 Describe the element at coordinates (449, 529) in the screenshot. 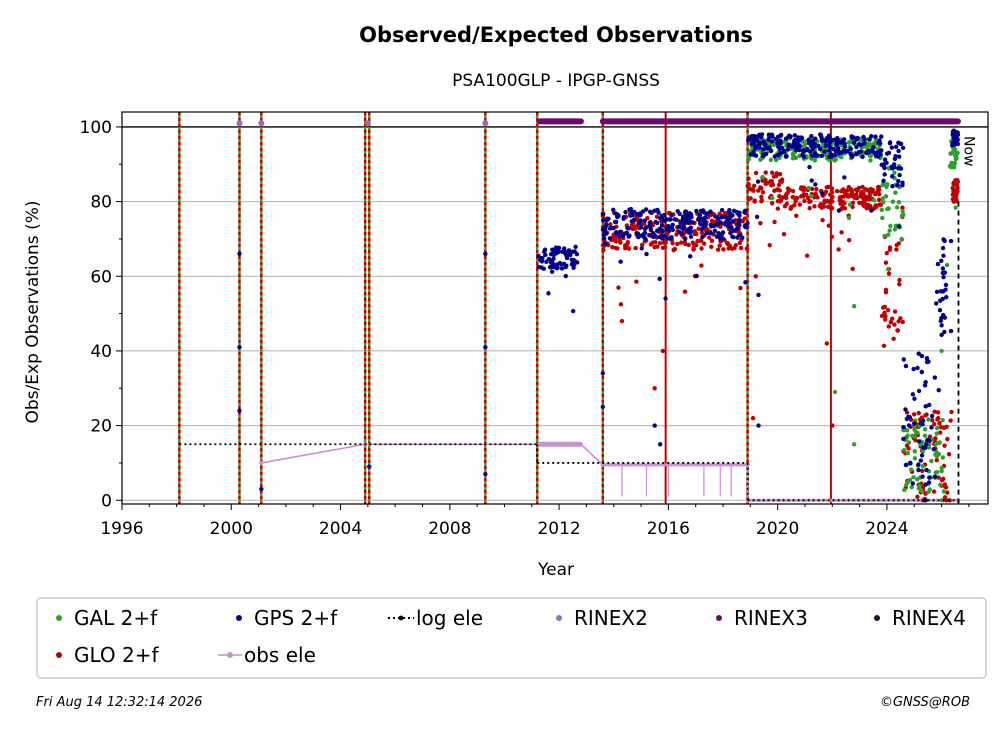

I see `x-tick-label: 2008` at that location.